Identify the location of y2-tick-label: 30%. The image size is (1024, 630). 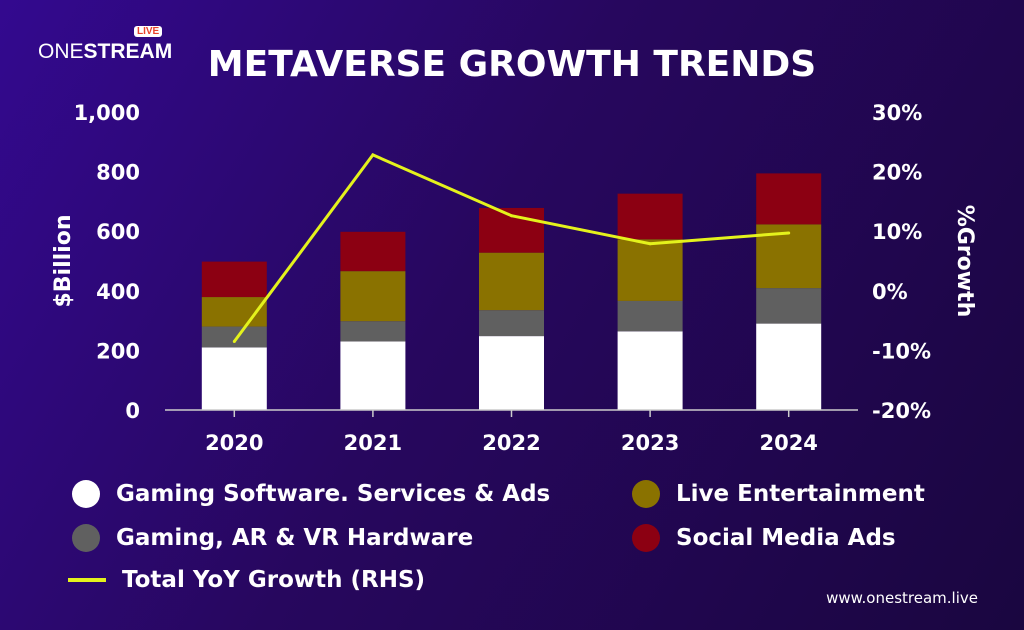
(897, 113).